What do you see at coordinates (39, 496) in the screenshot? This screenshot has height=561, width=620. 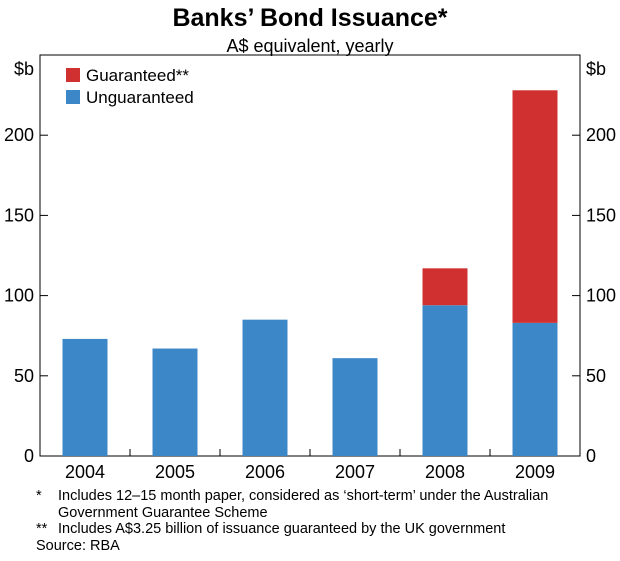 I see `footnote-1-mark: *` at bounding box center [39, 496].